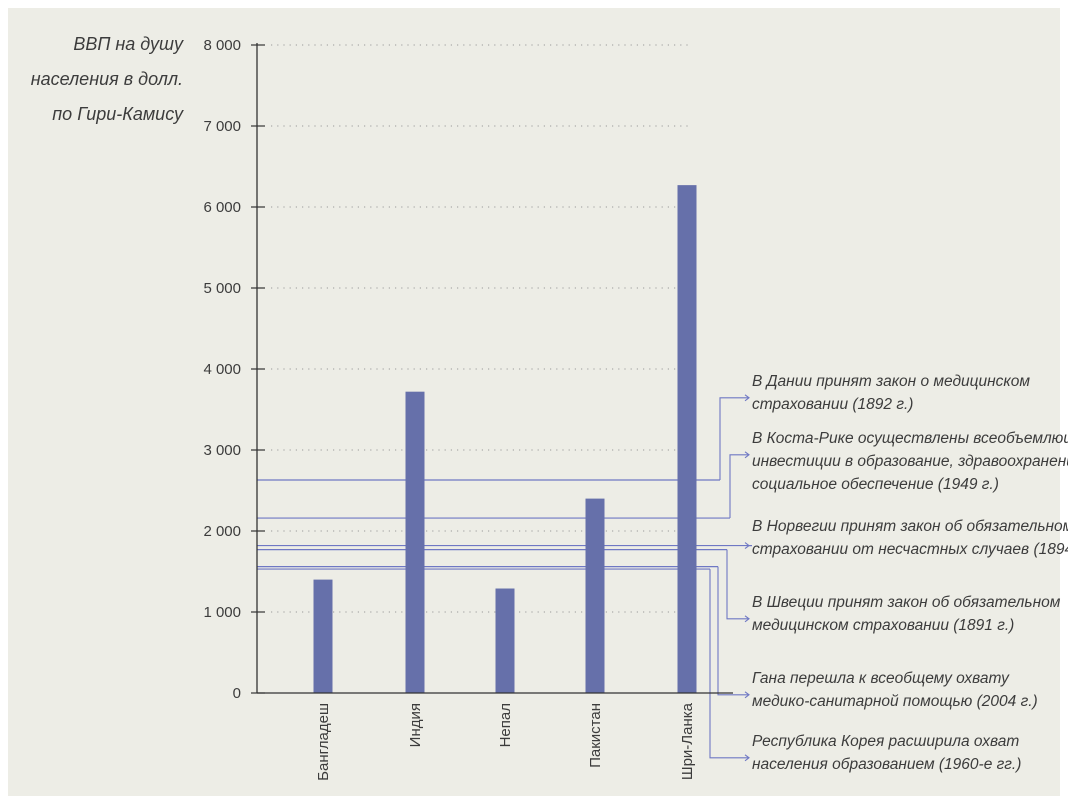 The height and width of the screenshot is (804, 1068). What do you see at coordinates (505, 725) in the screenshot?
I see `x-tick-label: Непал` at bounding box center [505, 725].